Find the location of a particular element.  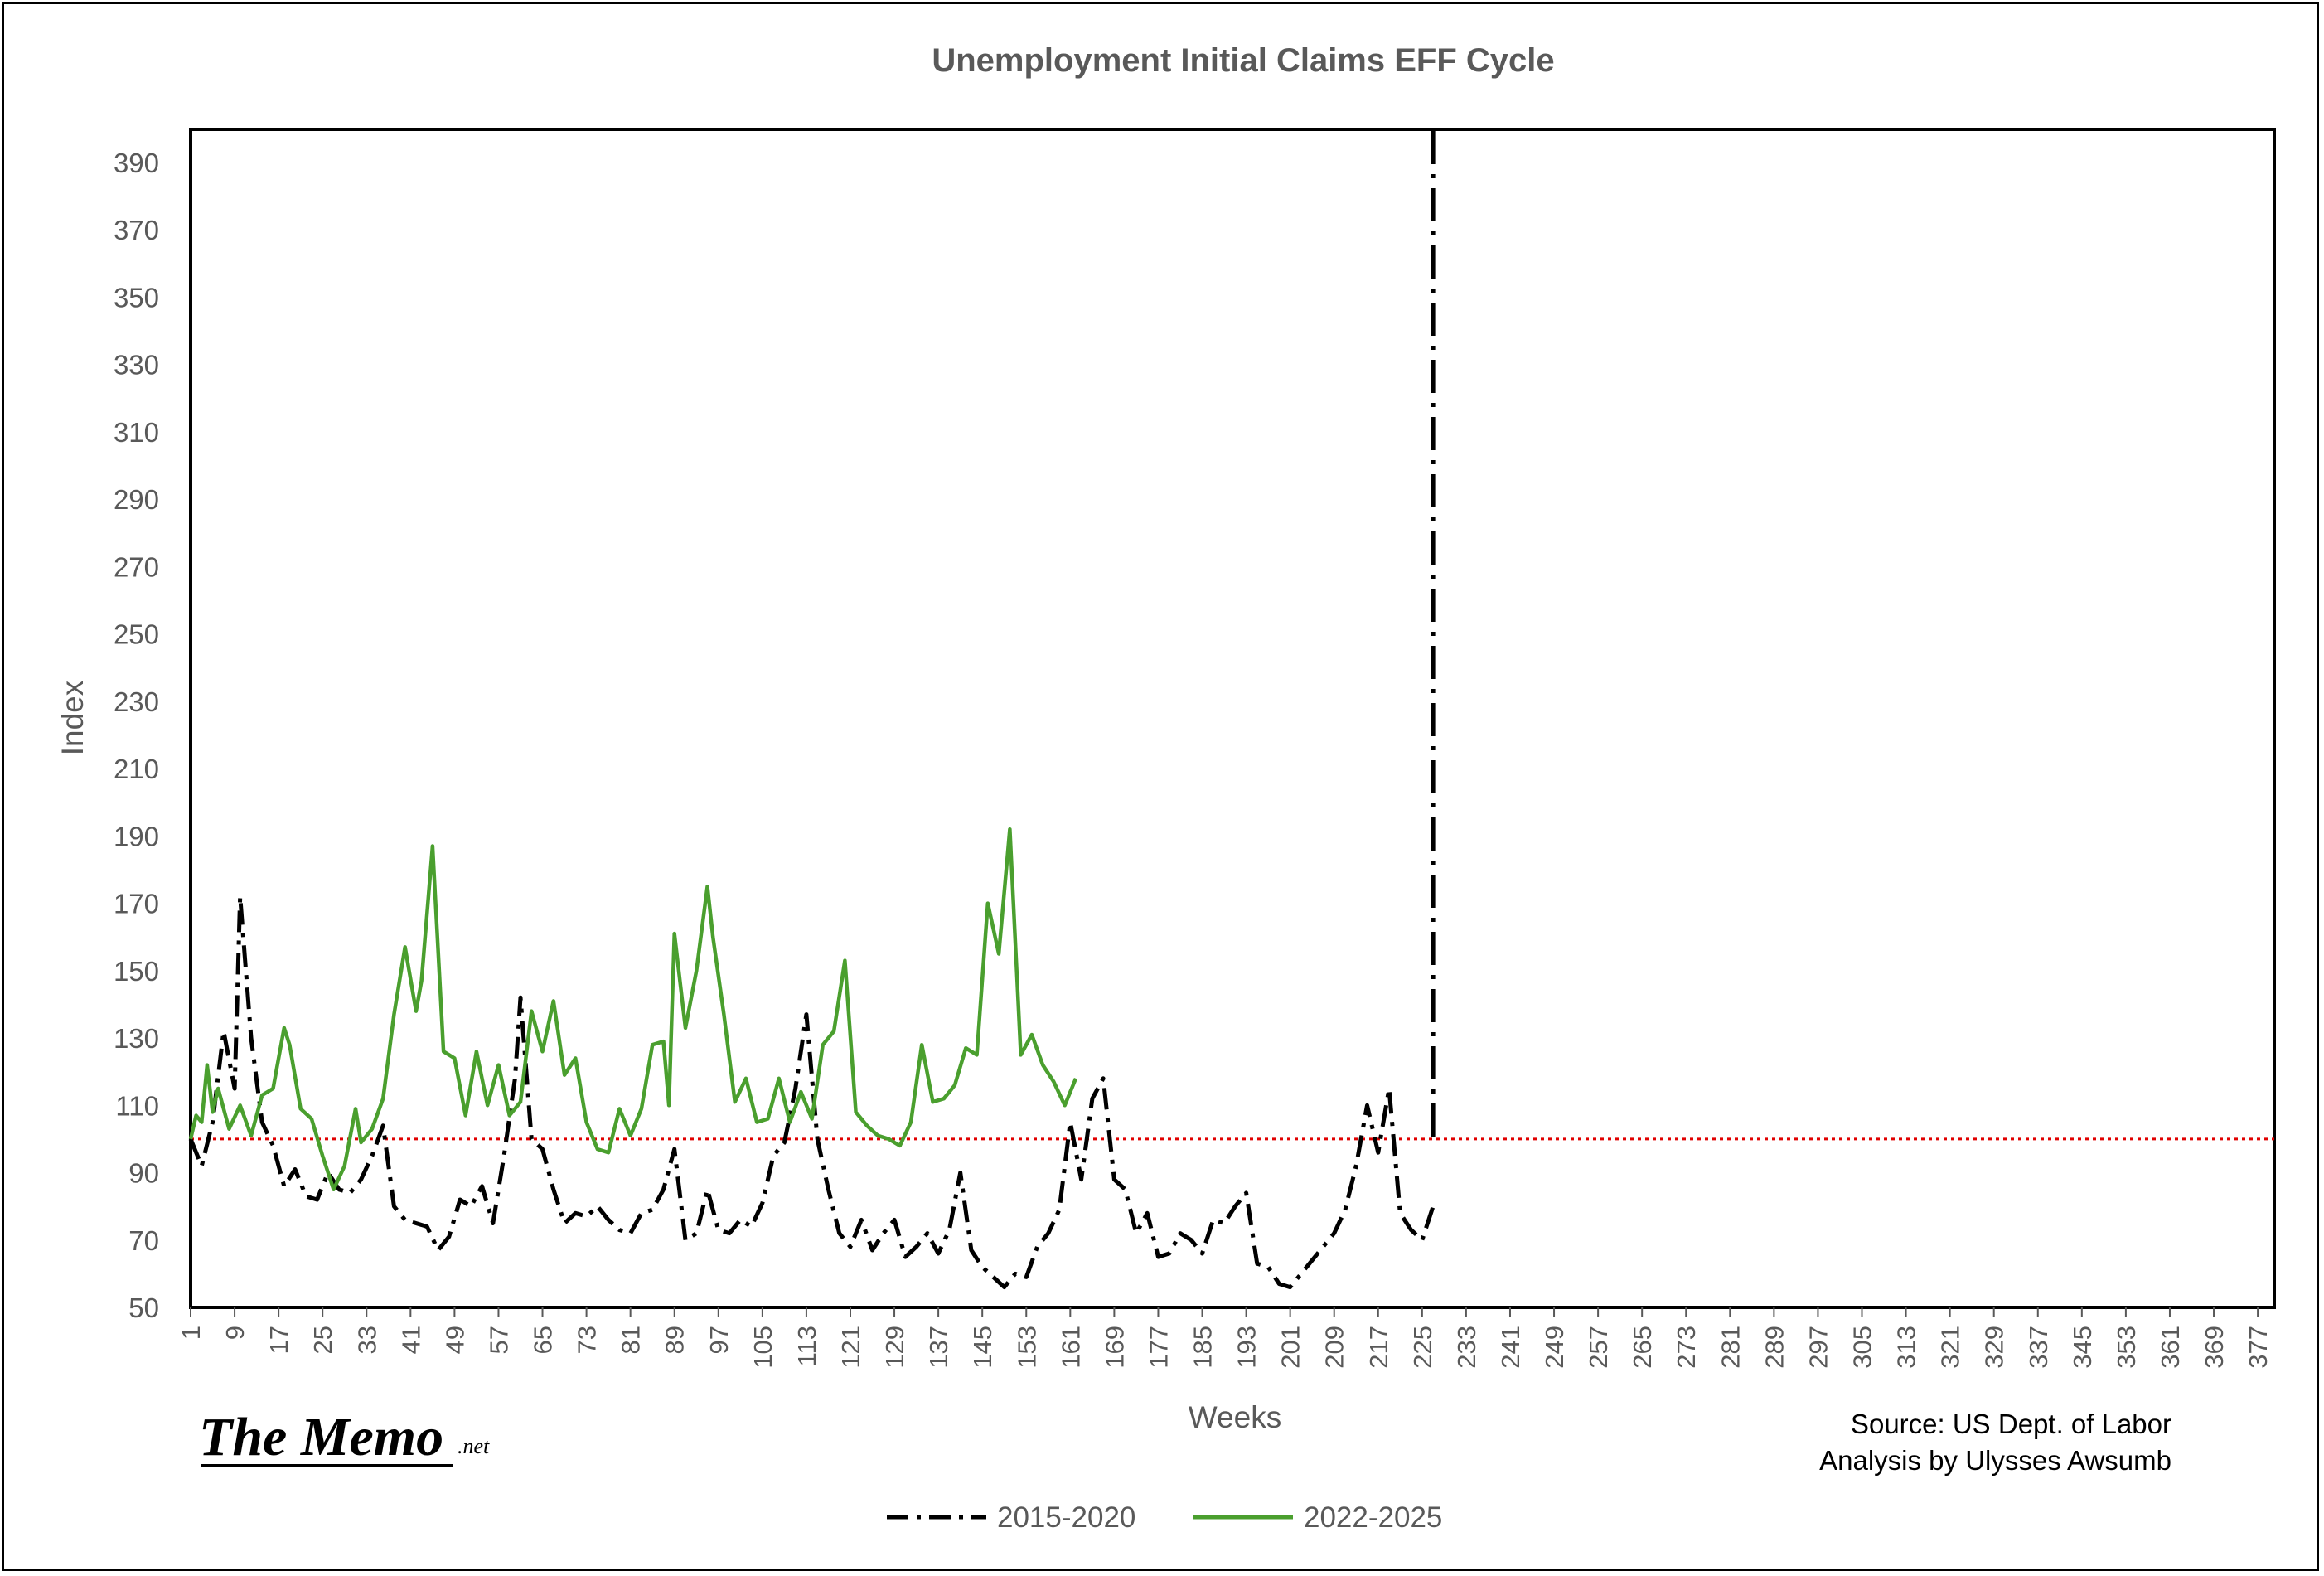

y-axis-label: Index is located at coordinates (73, 717).